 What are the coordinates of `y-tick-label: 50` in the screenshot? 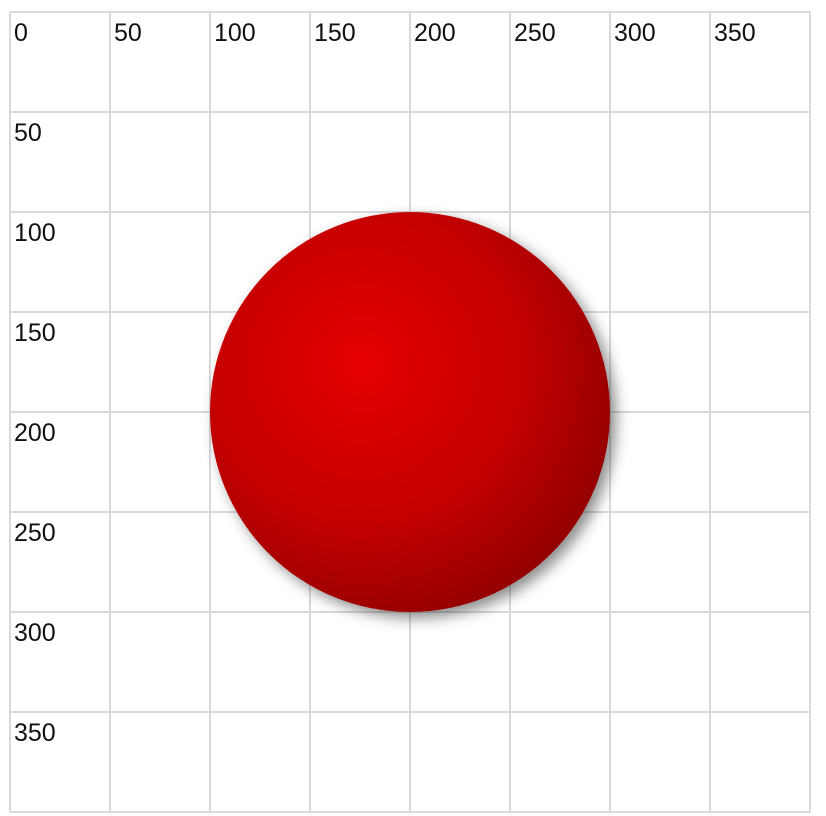 It's located at (28, 133).